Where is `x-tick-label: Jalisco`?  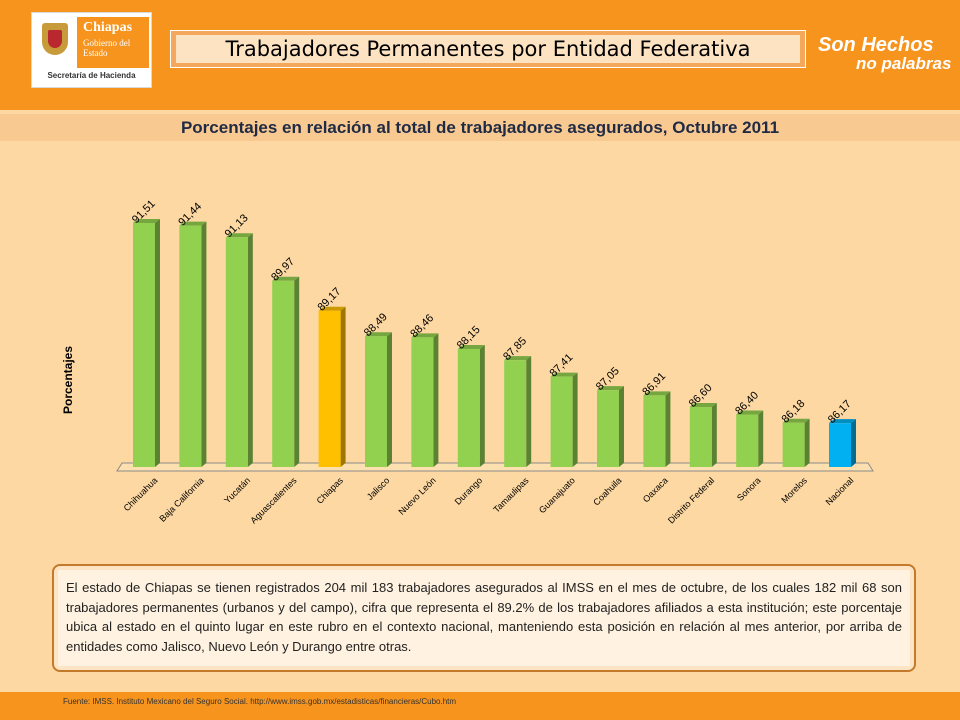
x-tick-label: Jalisco is located at coordinates (378, 488).